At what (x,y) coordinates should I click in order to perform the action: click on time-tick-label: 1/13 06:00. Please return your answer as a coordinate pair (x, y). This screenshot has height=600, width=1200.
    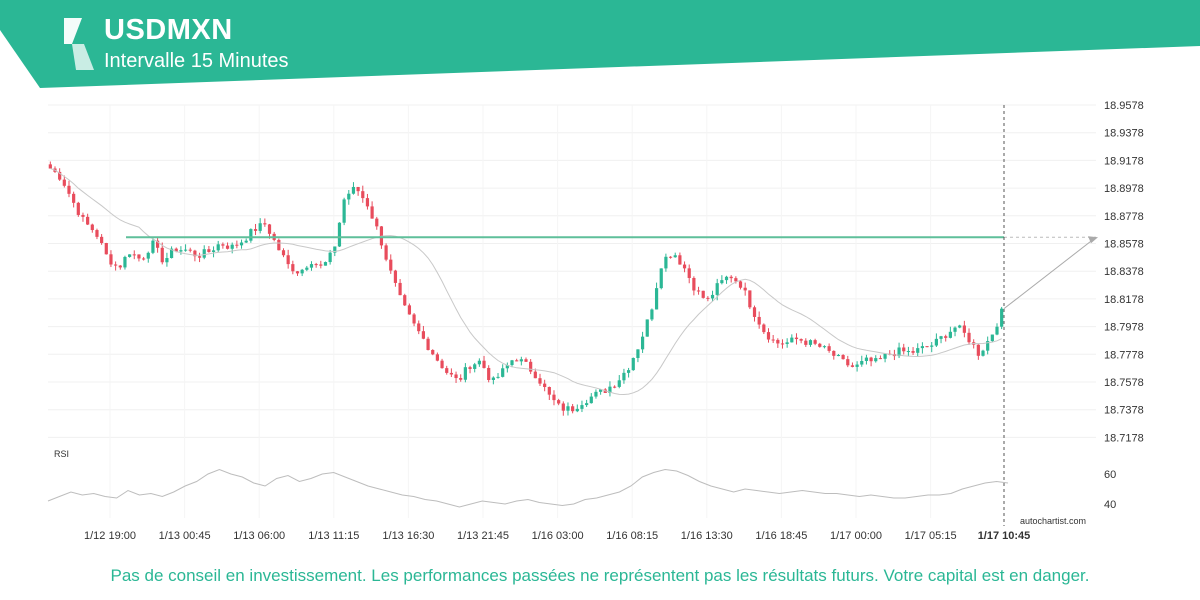
    Looking at the image, I should click on (259, 536).